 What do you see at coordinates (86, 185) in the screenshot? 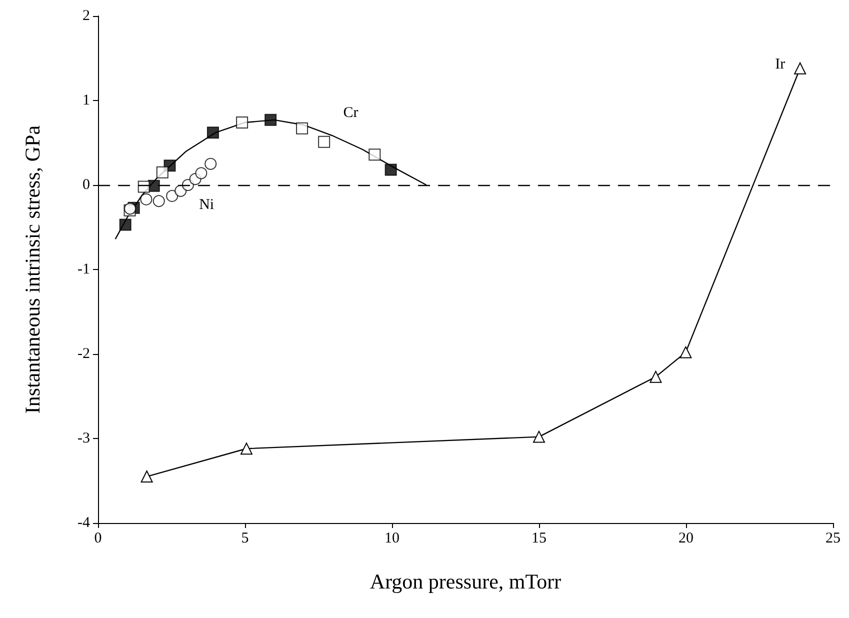
I see `y-tick-label: 0` at bounding box center [86, 185].